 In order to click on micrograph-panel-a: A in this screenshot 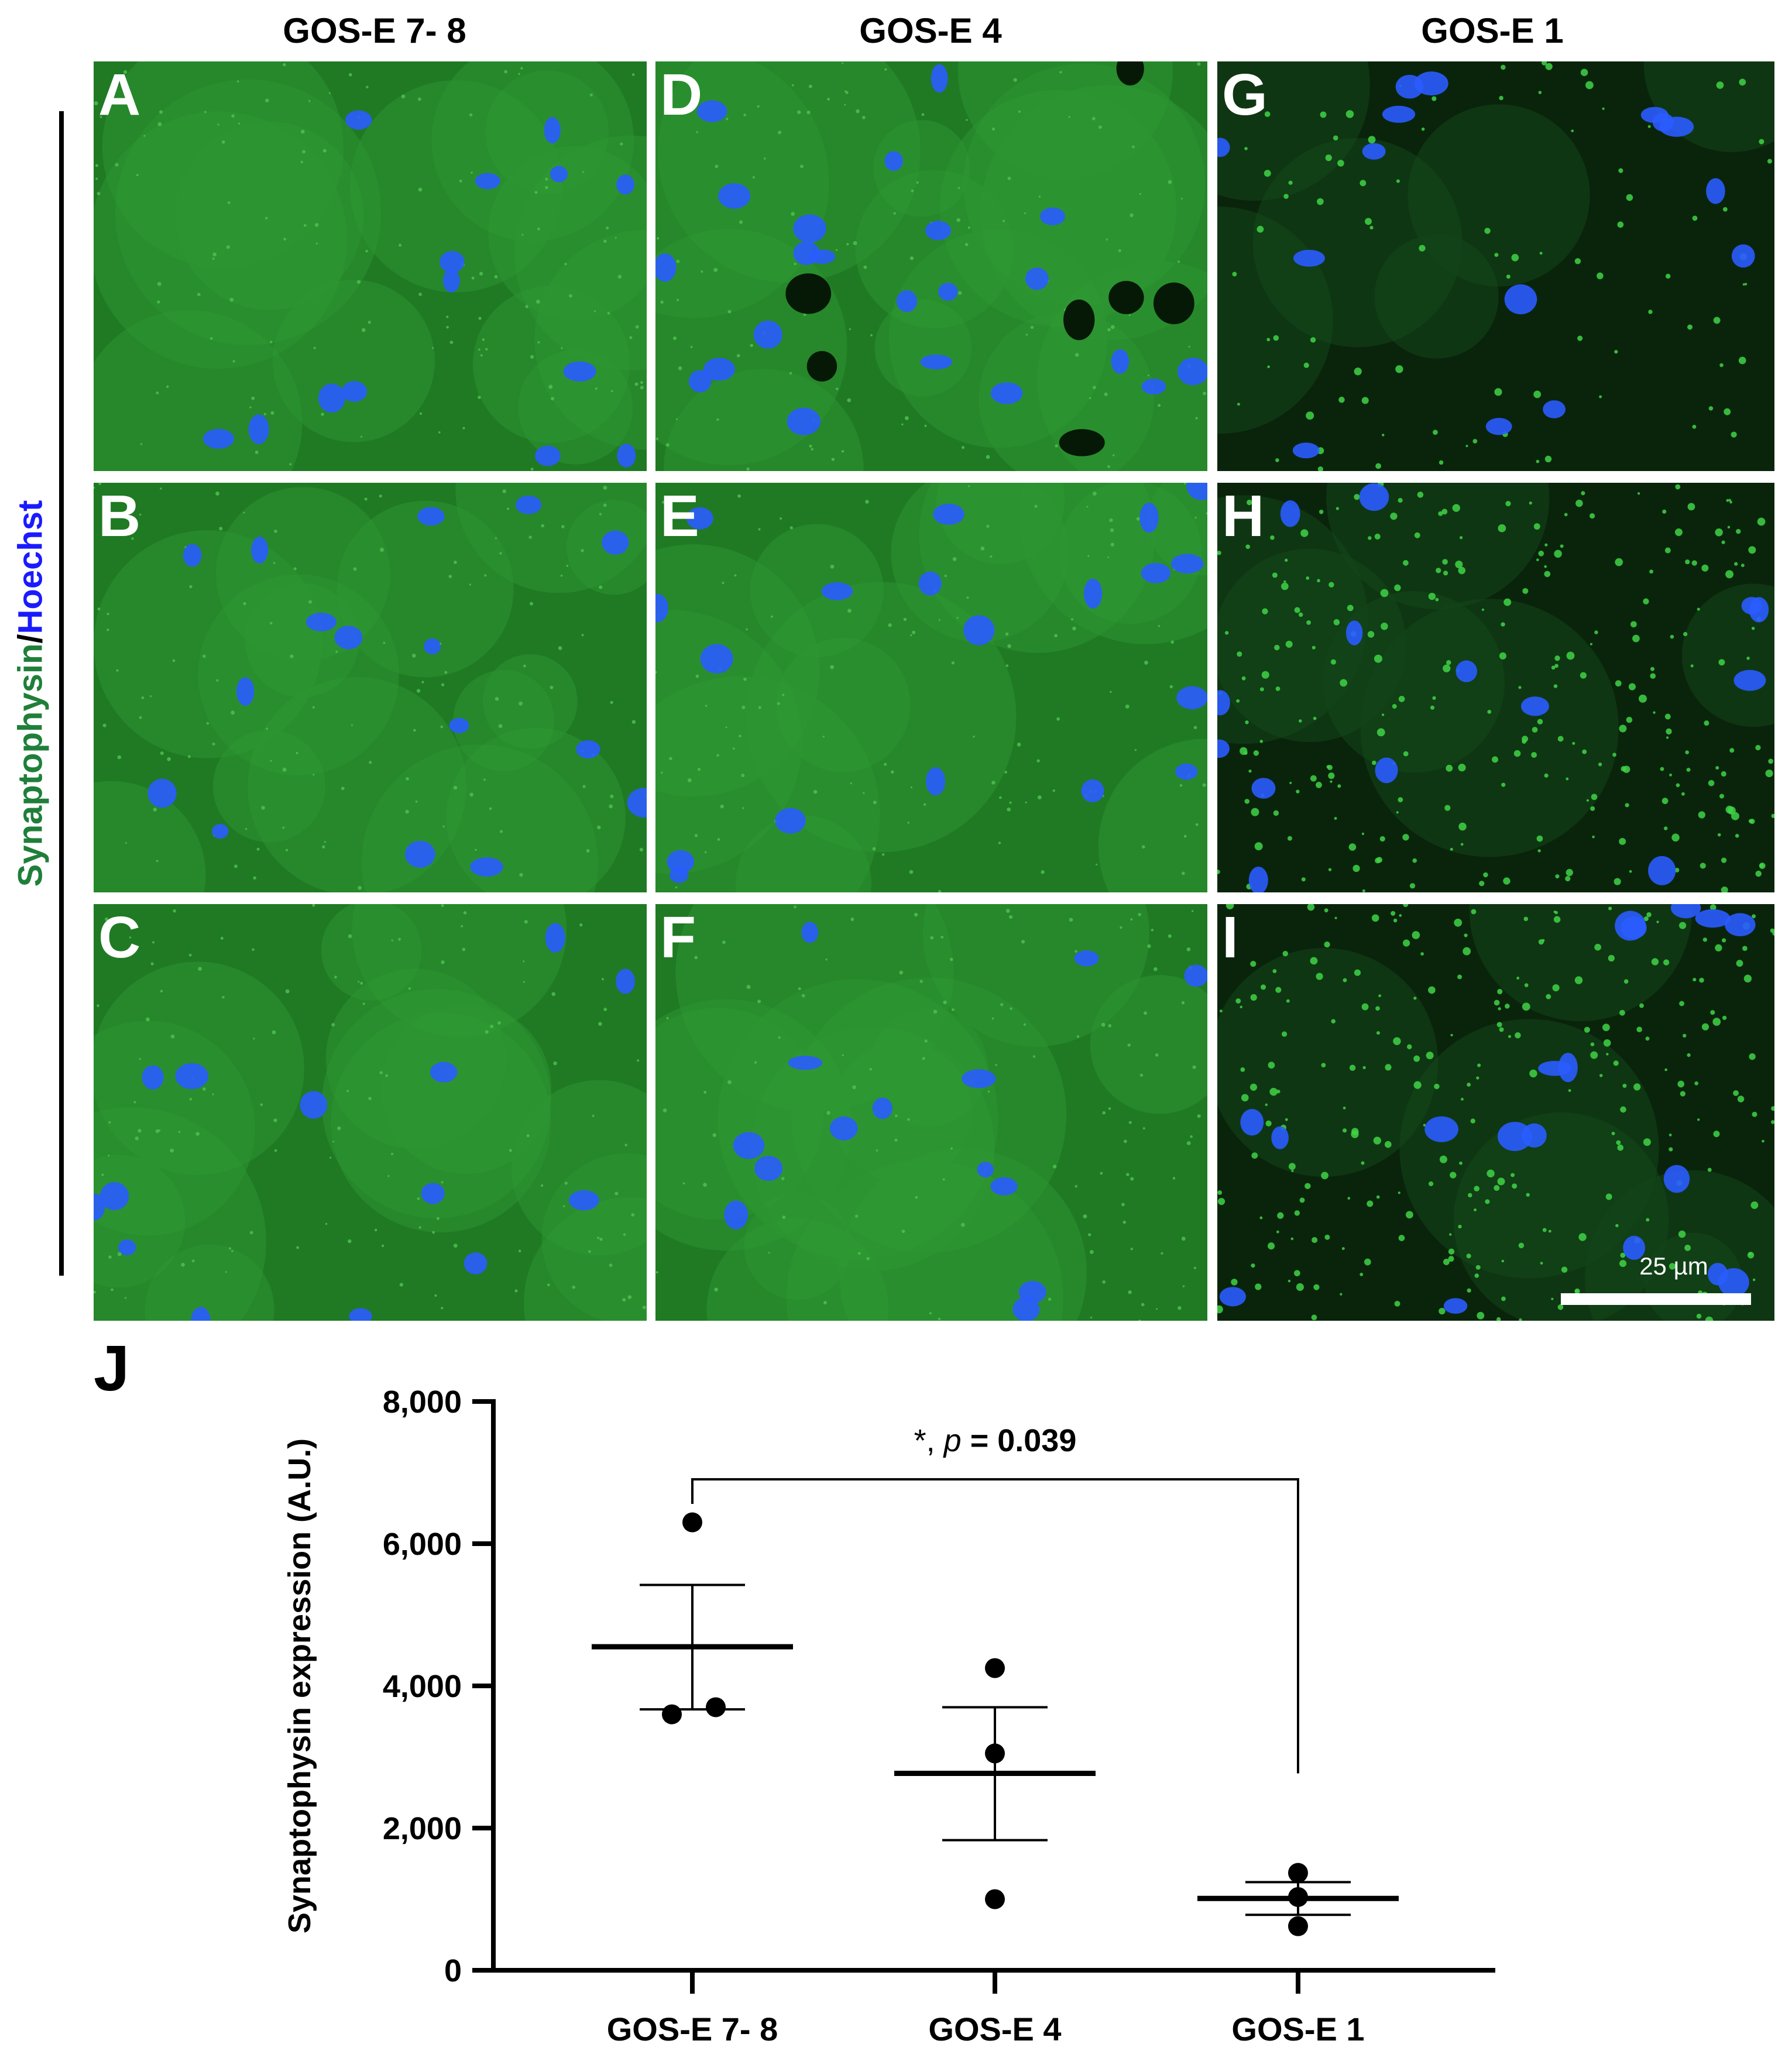, I will do `click(370, 266)`.